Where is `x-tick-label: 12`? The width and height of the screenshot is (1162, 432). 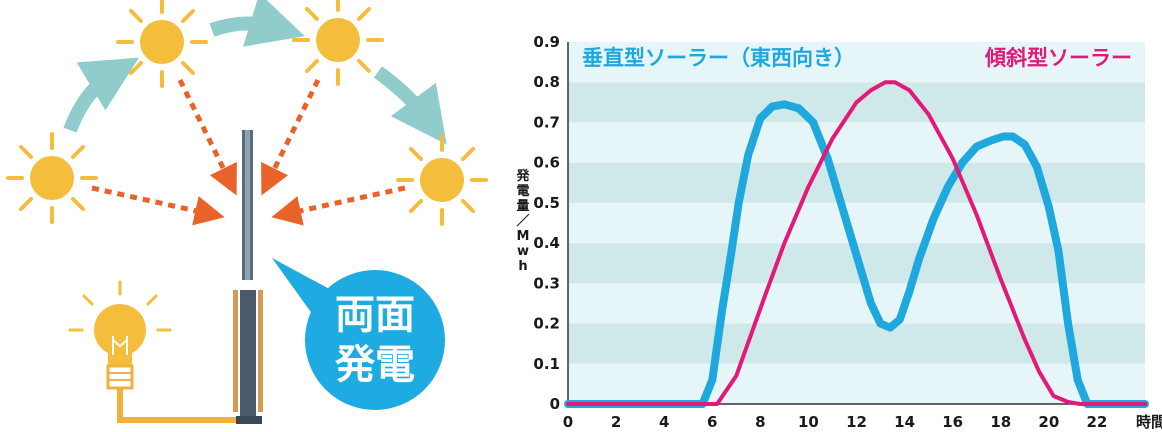 x-tick-label: 12 is located at coordinates (856, 422).